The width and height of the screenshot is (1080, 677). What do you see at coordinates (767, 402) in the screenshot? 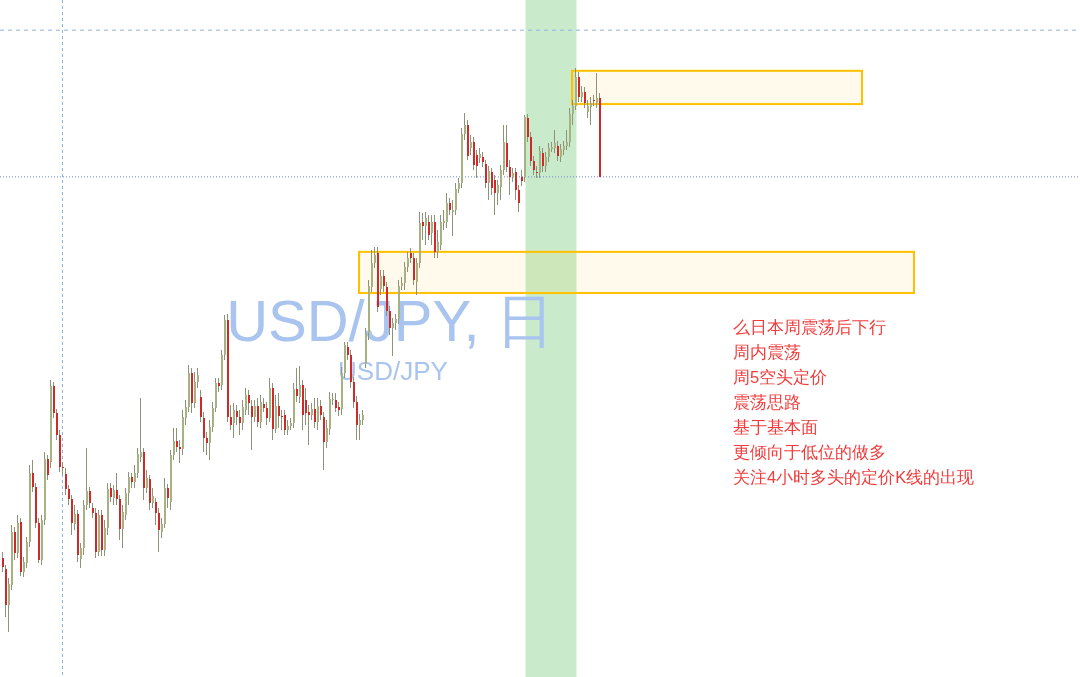
I see `text: 震荡思路` at bounding box center [767, 402].